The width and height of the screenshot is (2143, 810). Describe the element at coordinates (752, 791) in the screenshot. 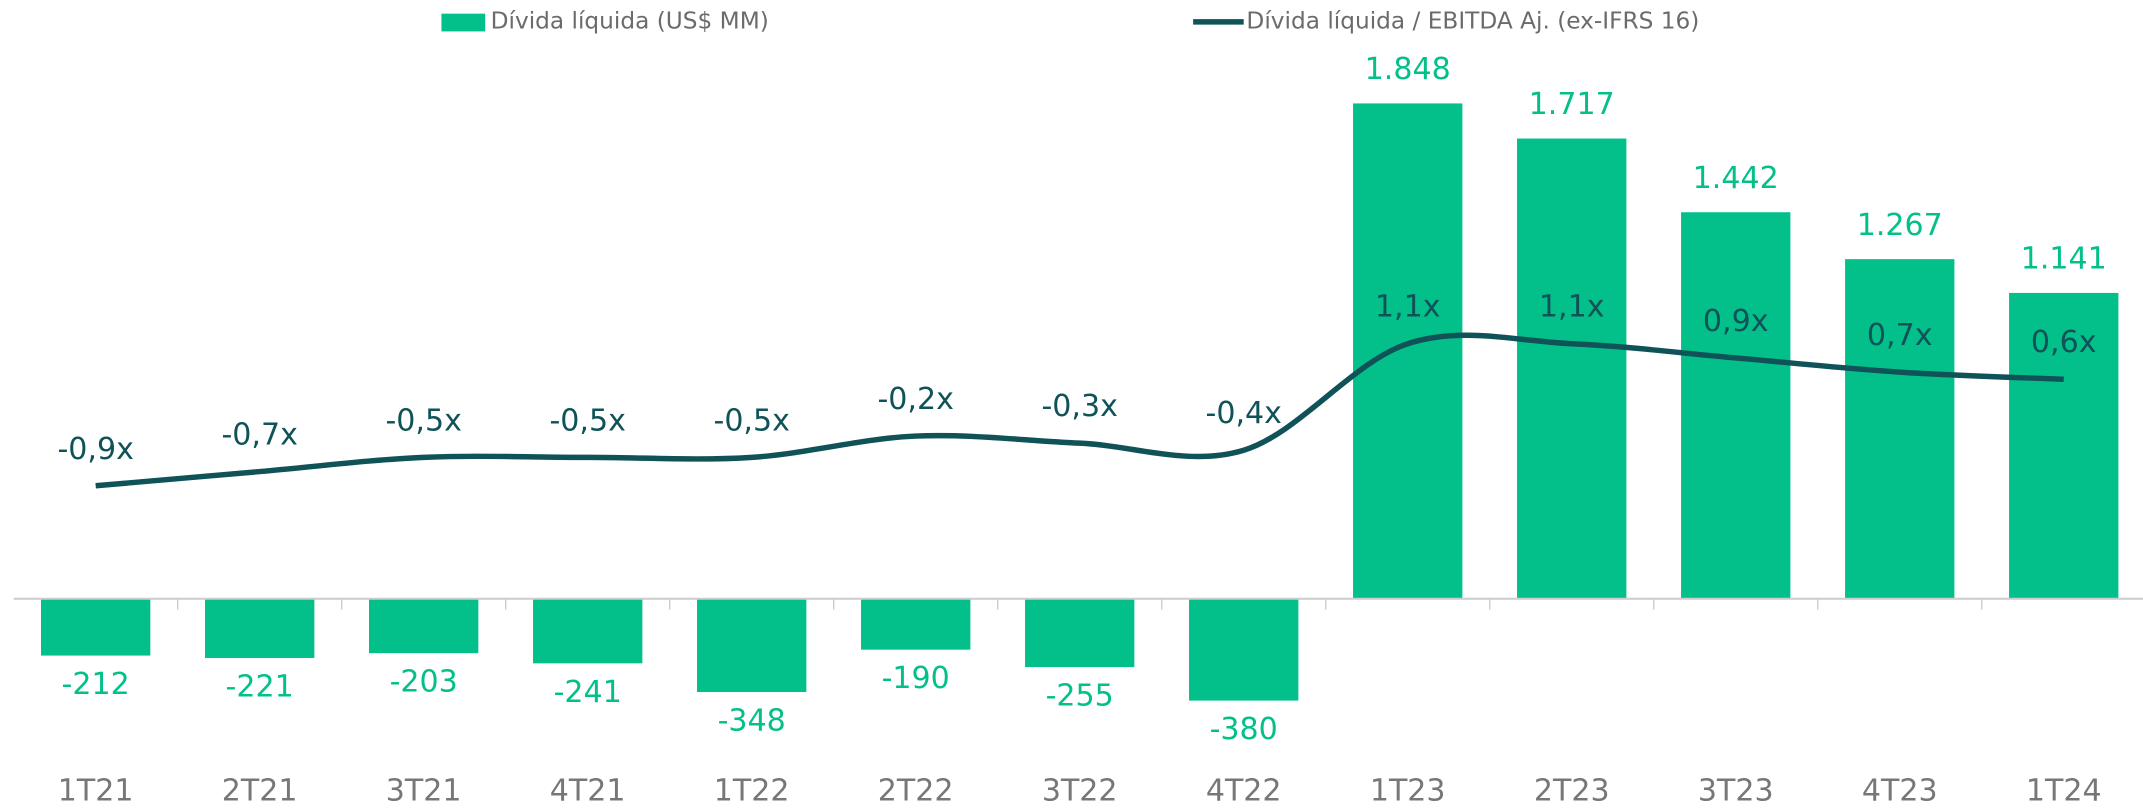

I see `x-tick-label: 1T22` at that location.